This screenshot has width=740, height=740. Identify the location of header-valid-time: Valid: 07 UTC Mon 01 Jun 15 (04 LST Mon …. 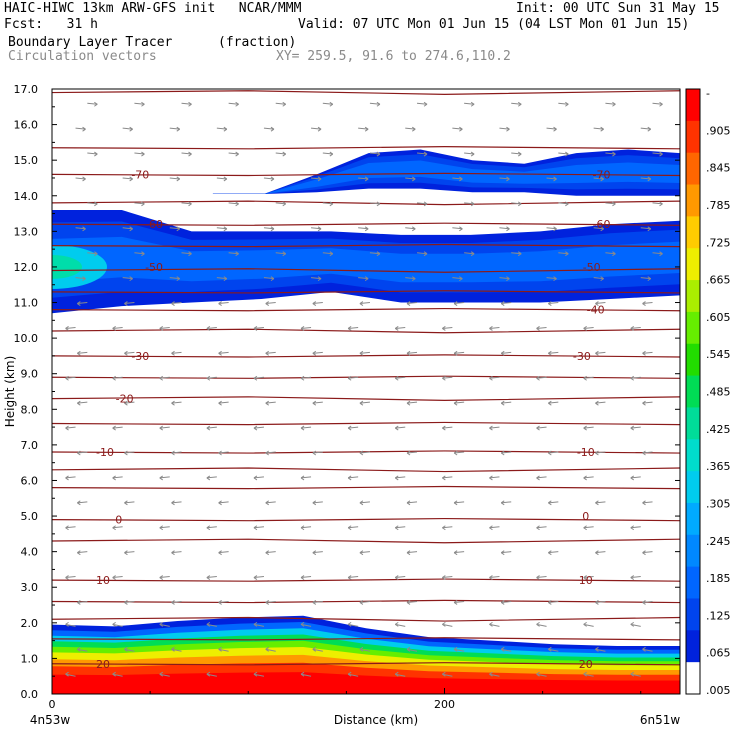
(494, 24).